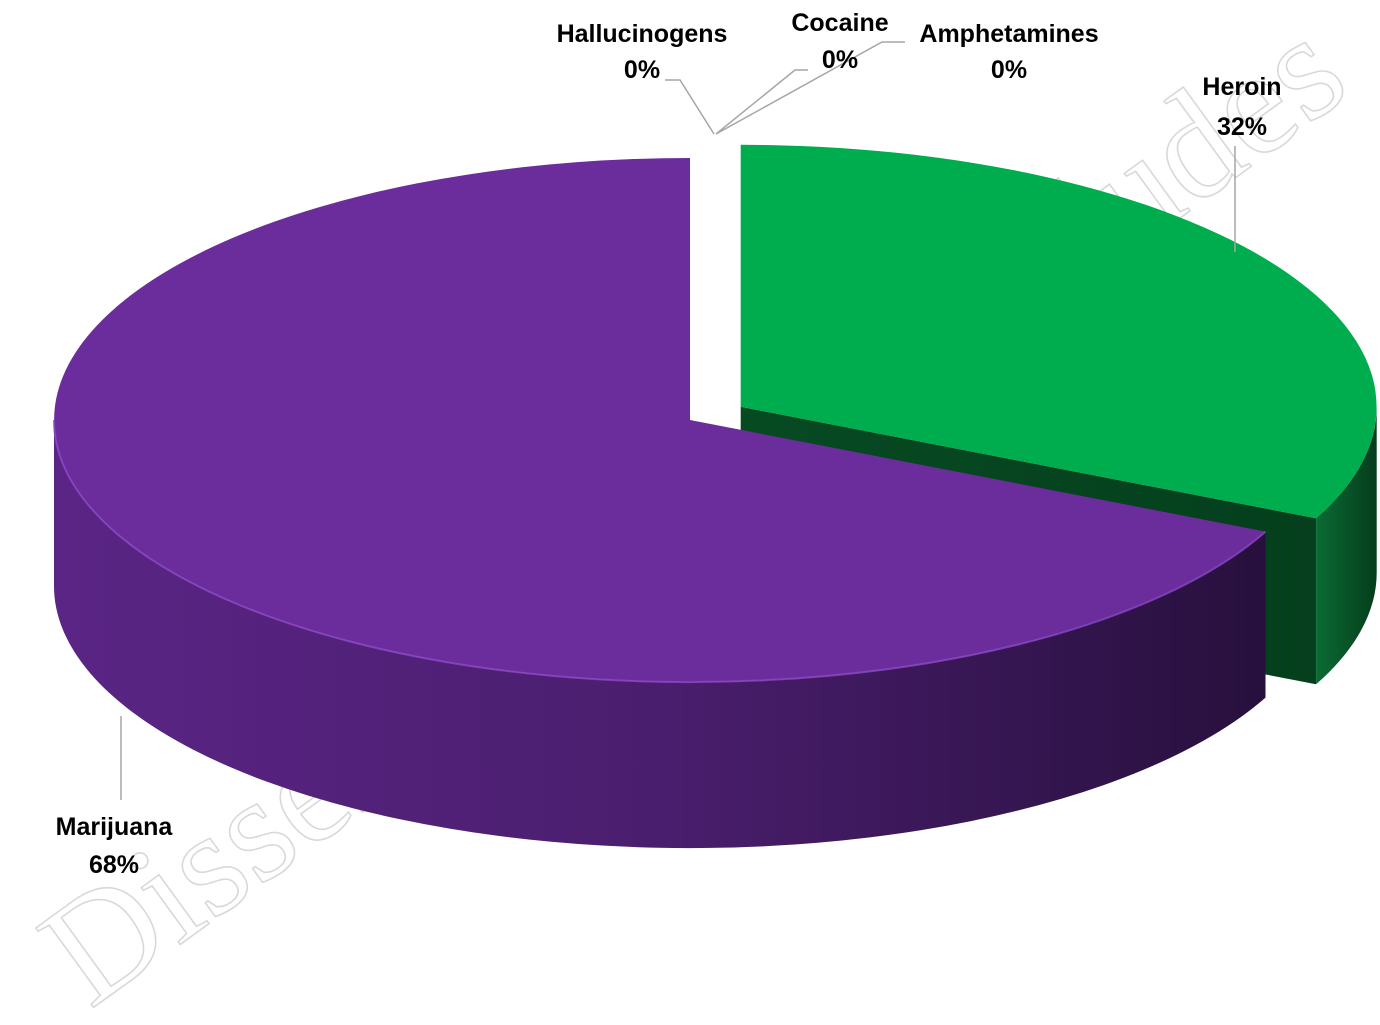 The image size is (1380, 1025). Describe the element at coordinates (840, 60) in the screenshot. I see `label-cocaine-value: 0%` at that location.